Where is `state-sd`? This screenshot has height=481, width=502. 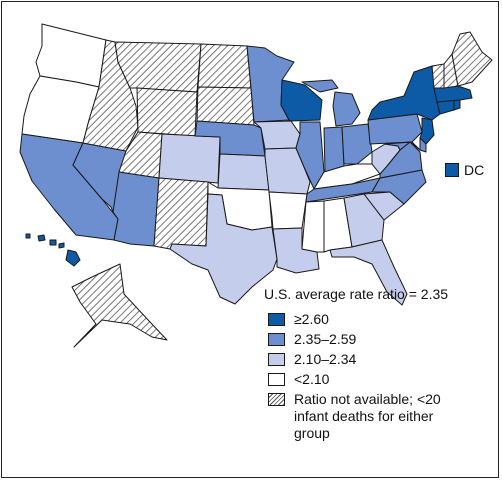 state-sd is located at coordinates (225, 106).